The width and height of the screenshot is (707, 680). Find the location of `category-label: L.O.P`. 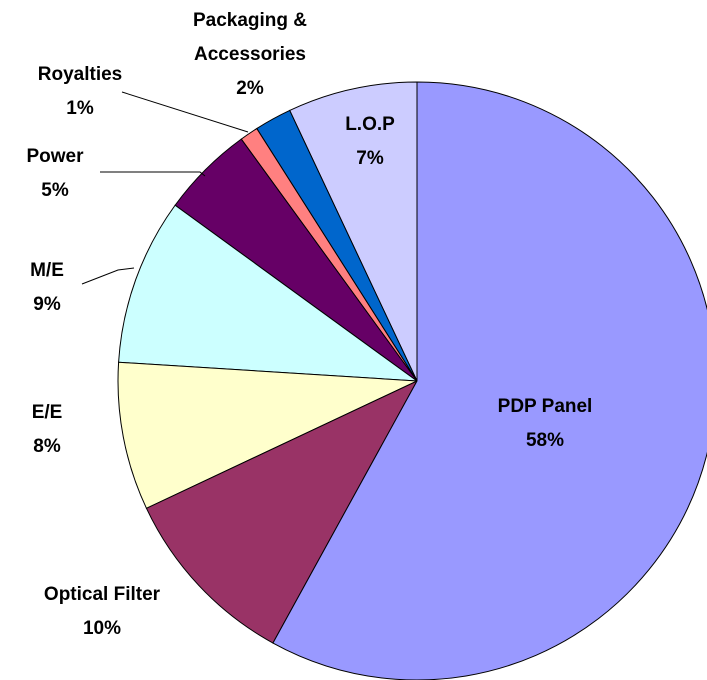

category-label: L.O.P is located at coordinates (370, 124).